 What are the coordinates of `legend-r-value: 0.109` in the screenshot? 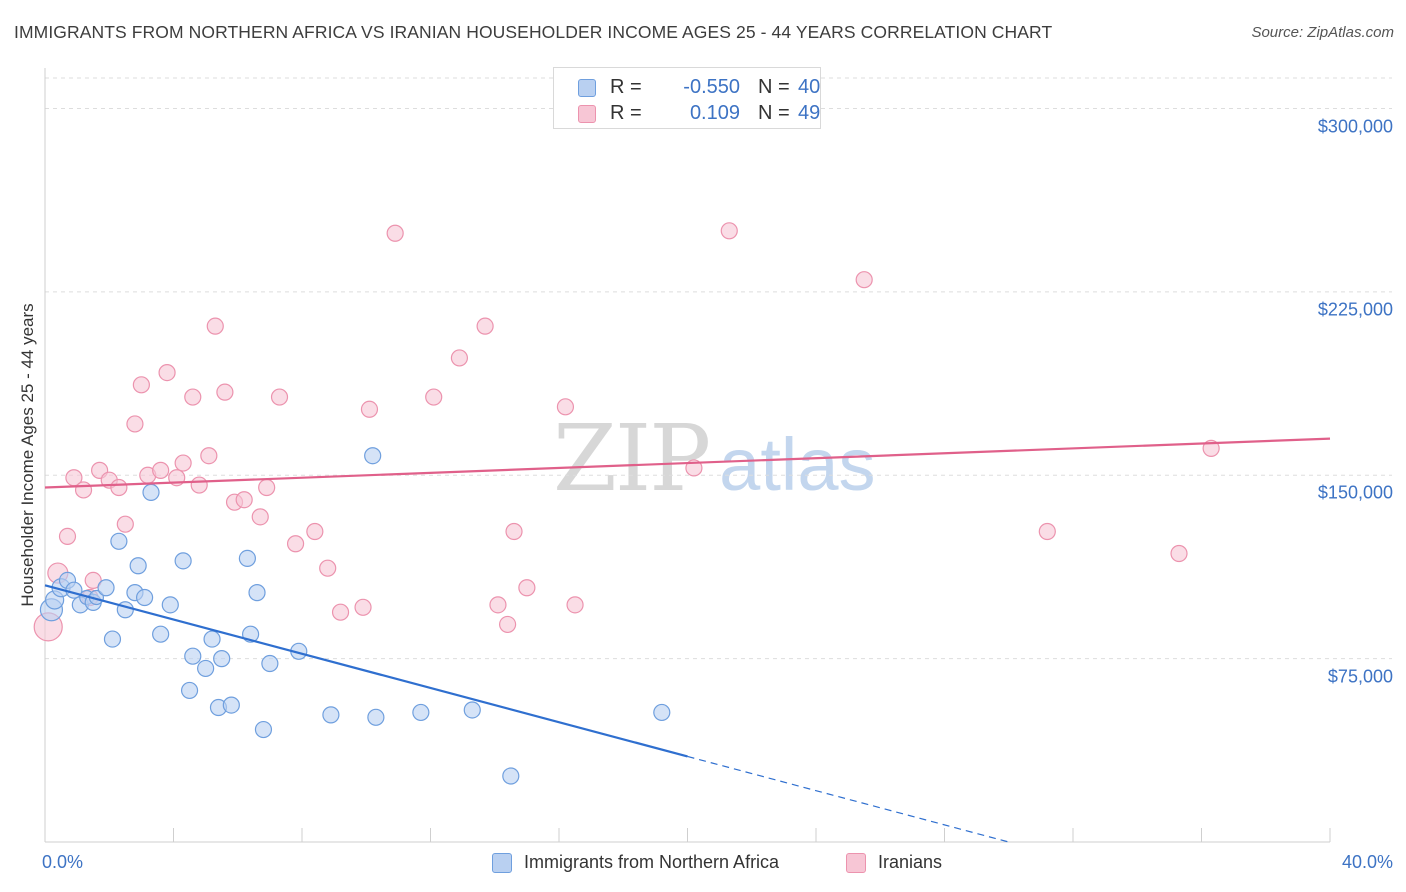 It's located at (714, 113).